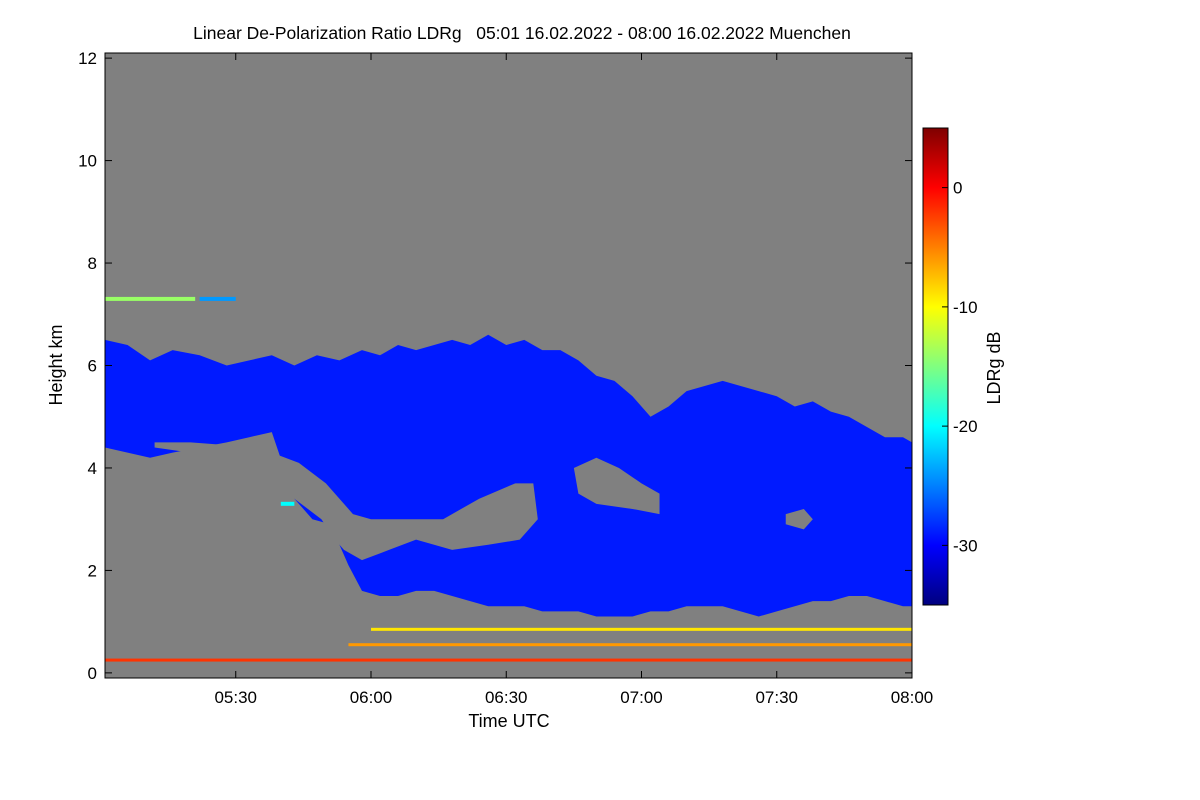  Describe the element at coordinates (957, 188) in the screenshot. I see `colorbar-tick-label: 0` at that location.